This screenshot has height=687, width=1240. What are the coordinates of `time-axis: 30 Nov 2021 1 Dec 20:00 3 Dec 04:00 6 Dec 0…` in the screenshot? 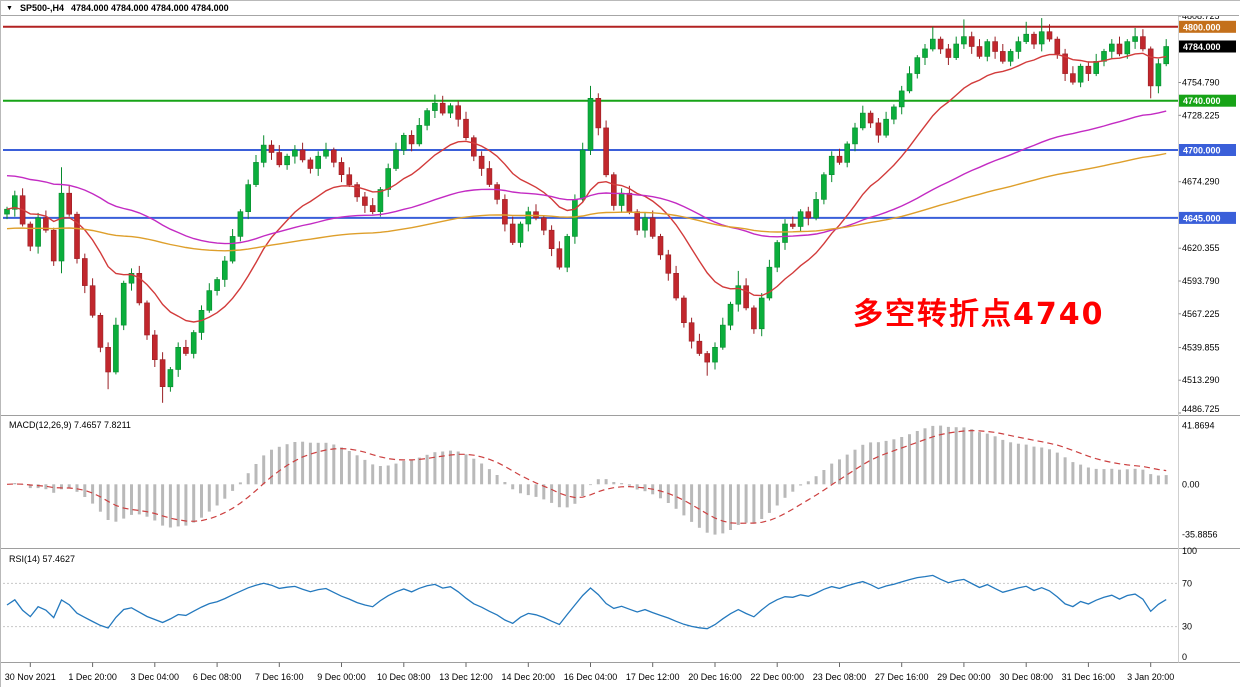 It's located at (589, 672).